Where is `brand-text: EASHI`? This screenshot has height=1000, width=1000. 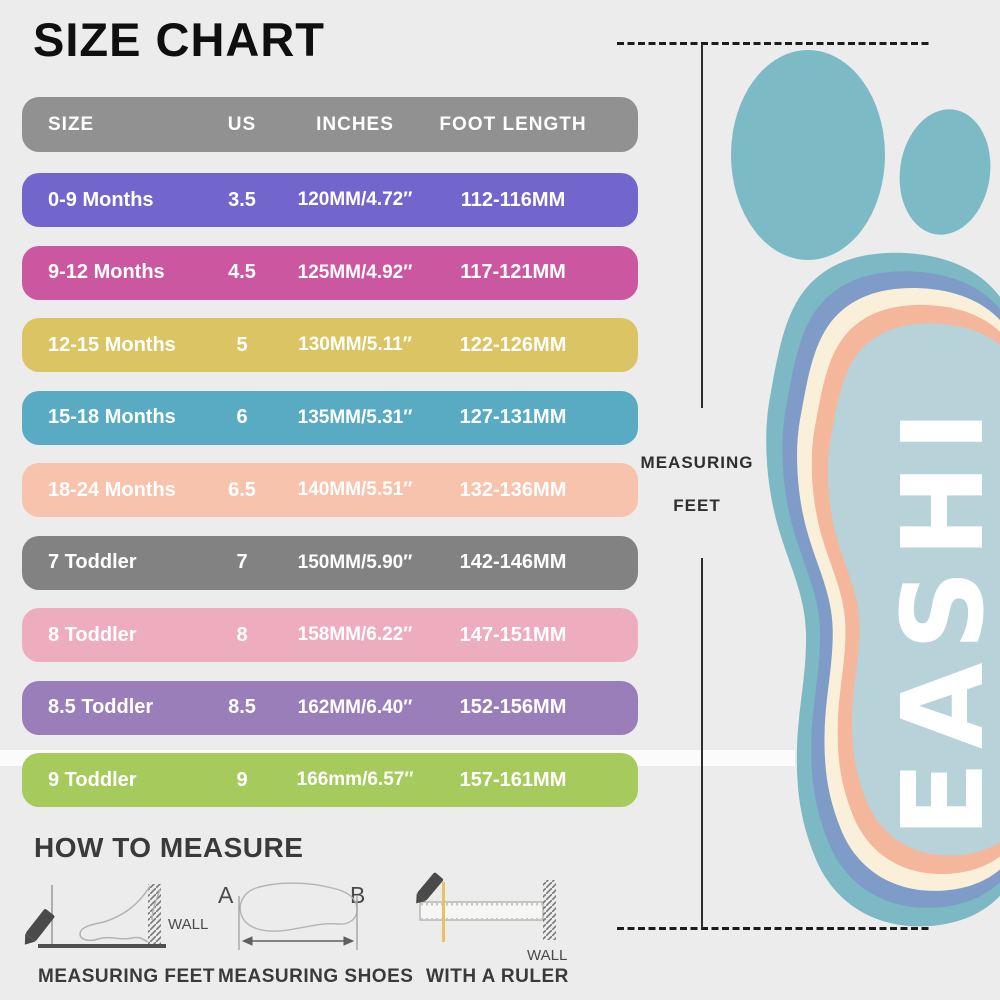 brand-text: EASHI is located at coordinates (939, 617).